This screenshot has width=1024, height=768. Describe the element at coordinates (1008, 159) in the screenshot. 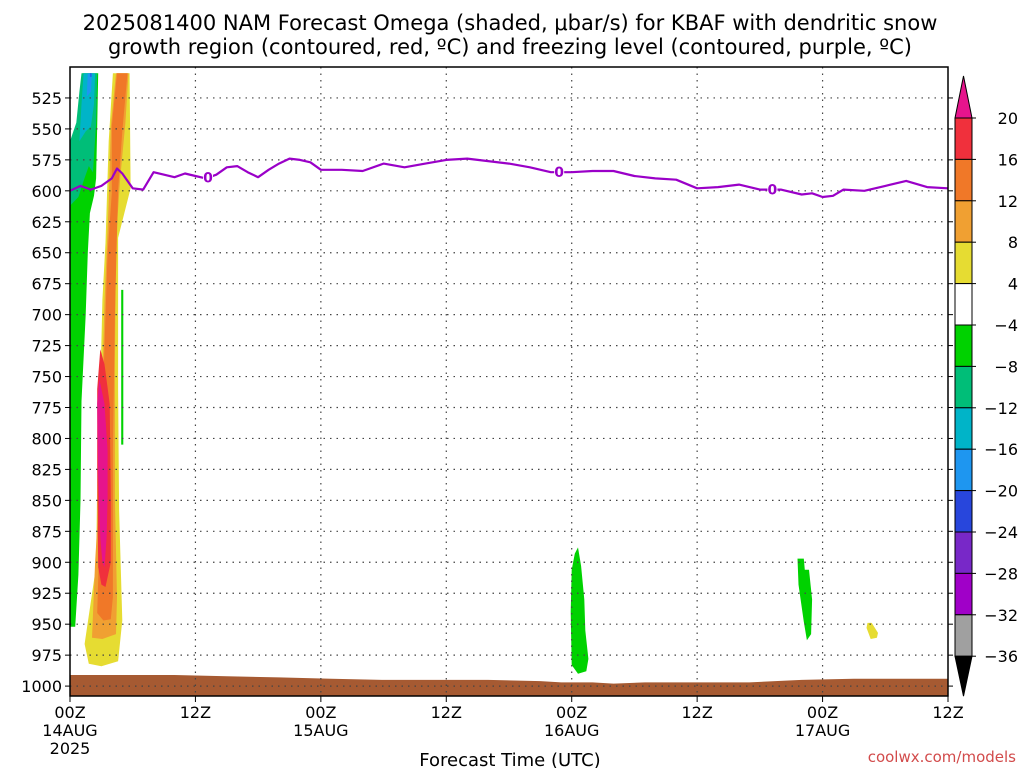

I see `colorbar-tick-label: 16` at that location.